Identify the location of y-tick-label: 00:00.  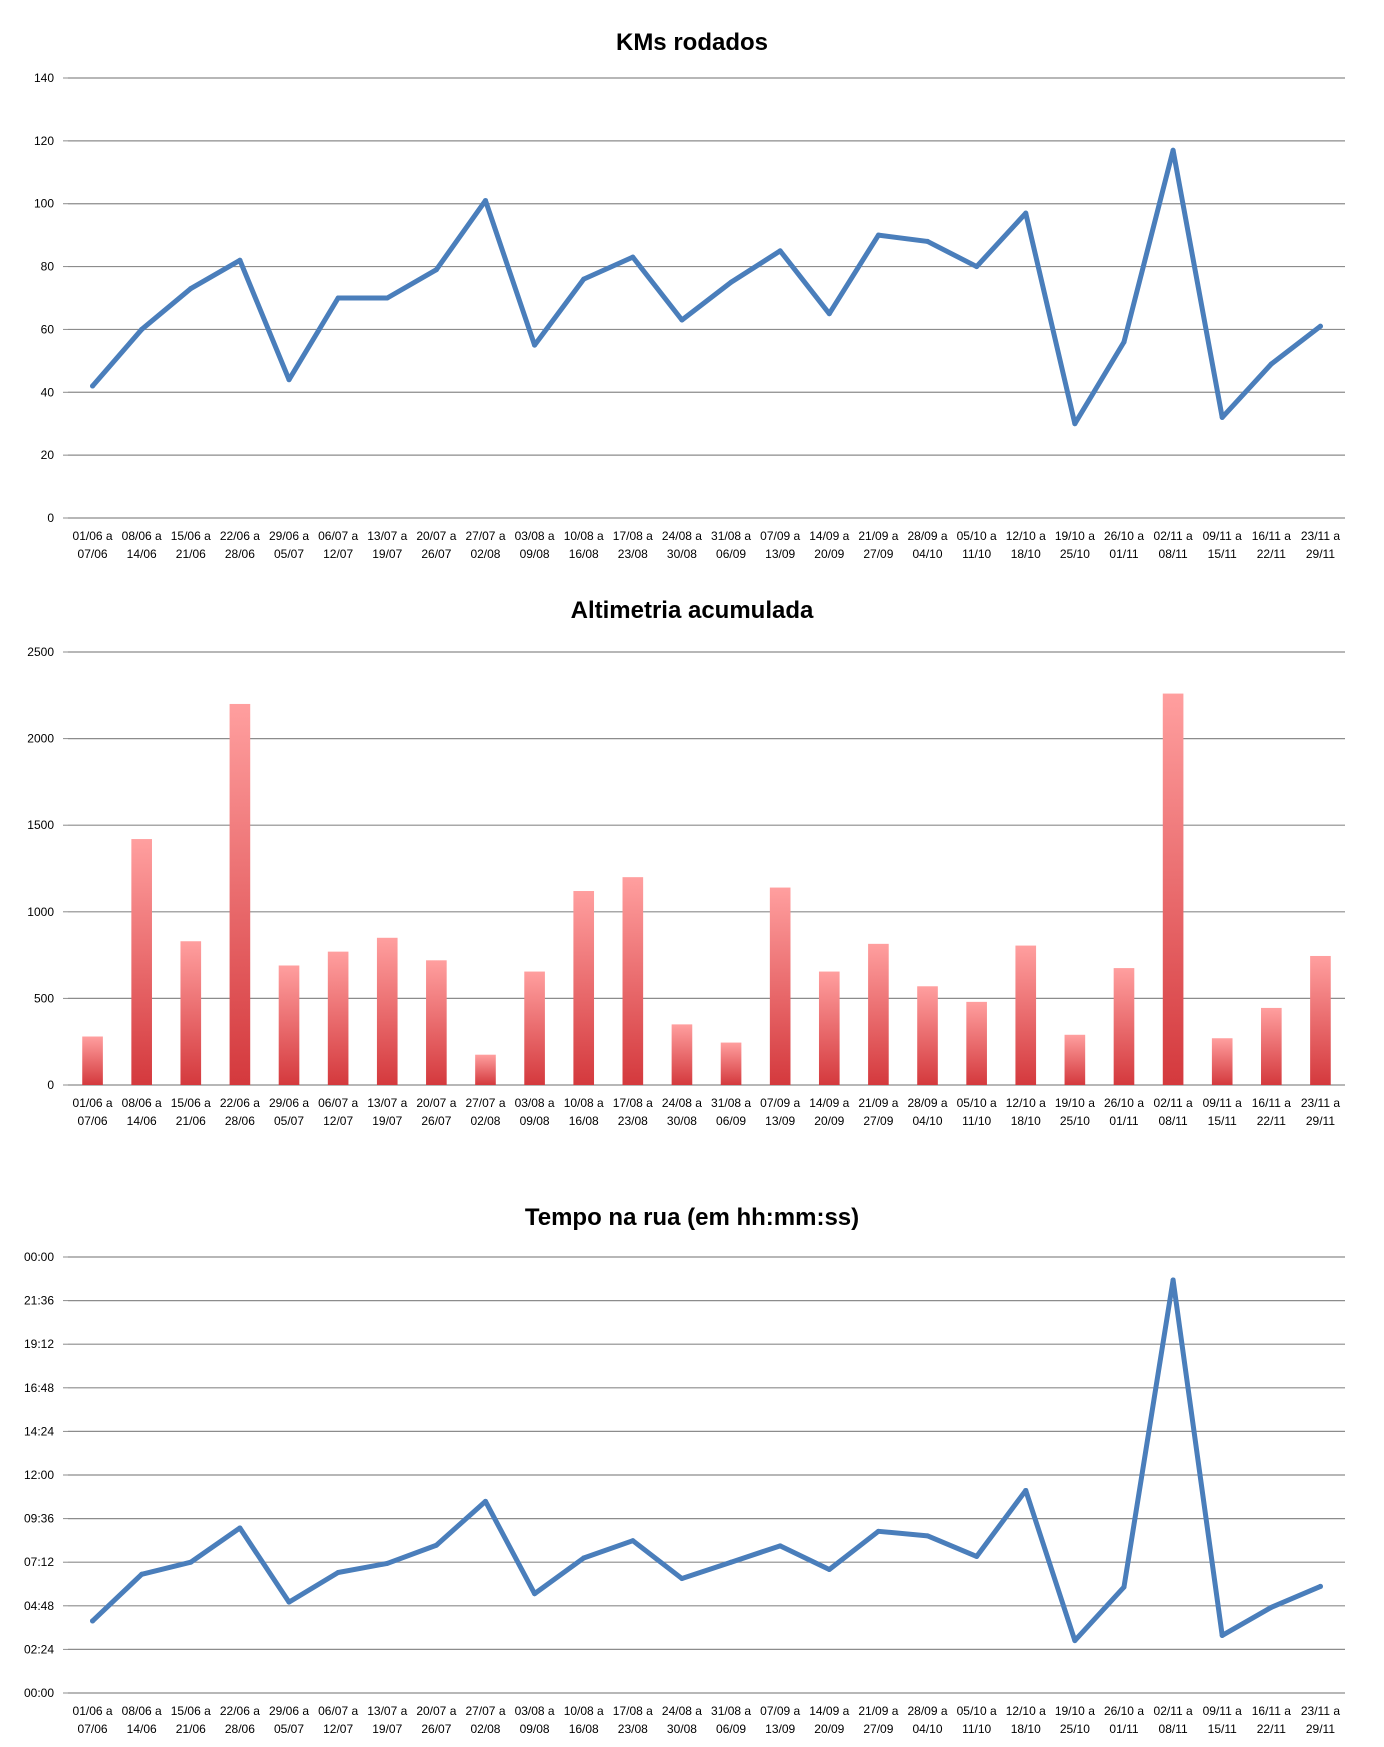
(39, 1257).